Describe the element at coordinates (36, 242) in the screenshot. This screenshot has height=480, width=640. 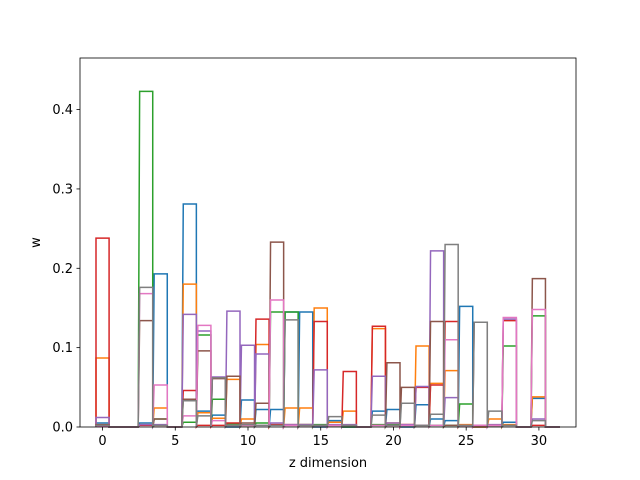
I see `y-axis-label: w` at that location.